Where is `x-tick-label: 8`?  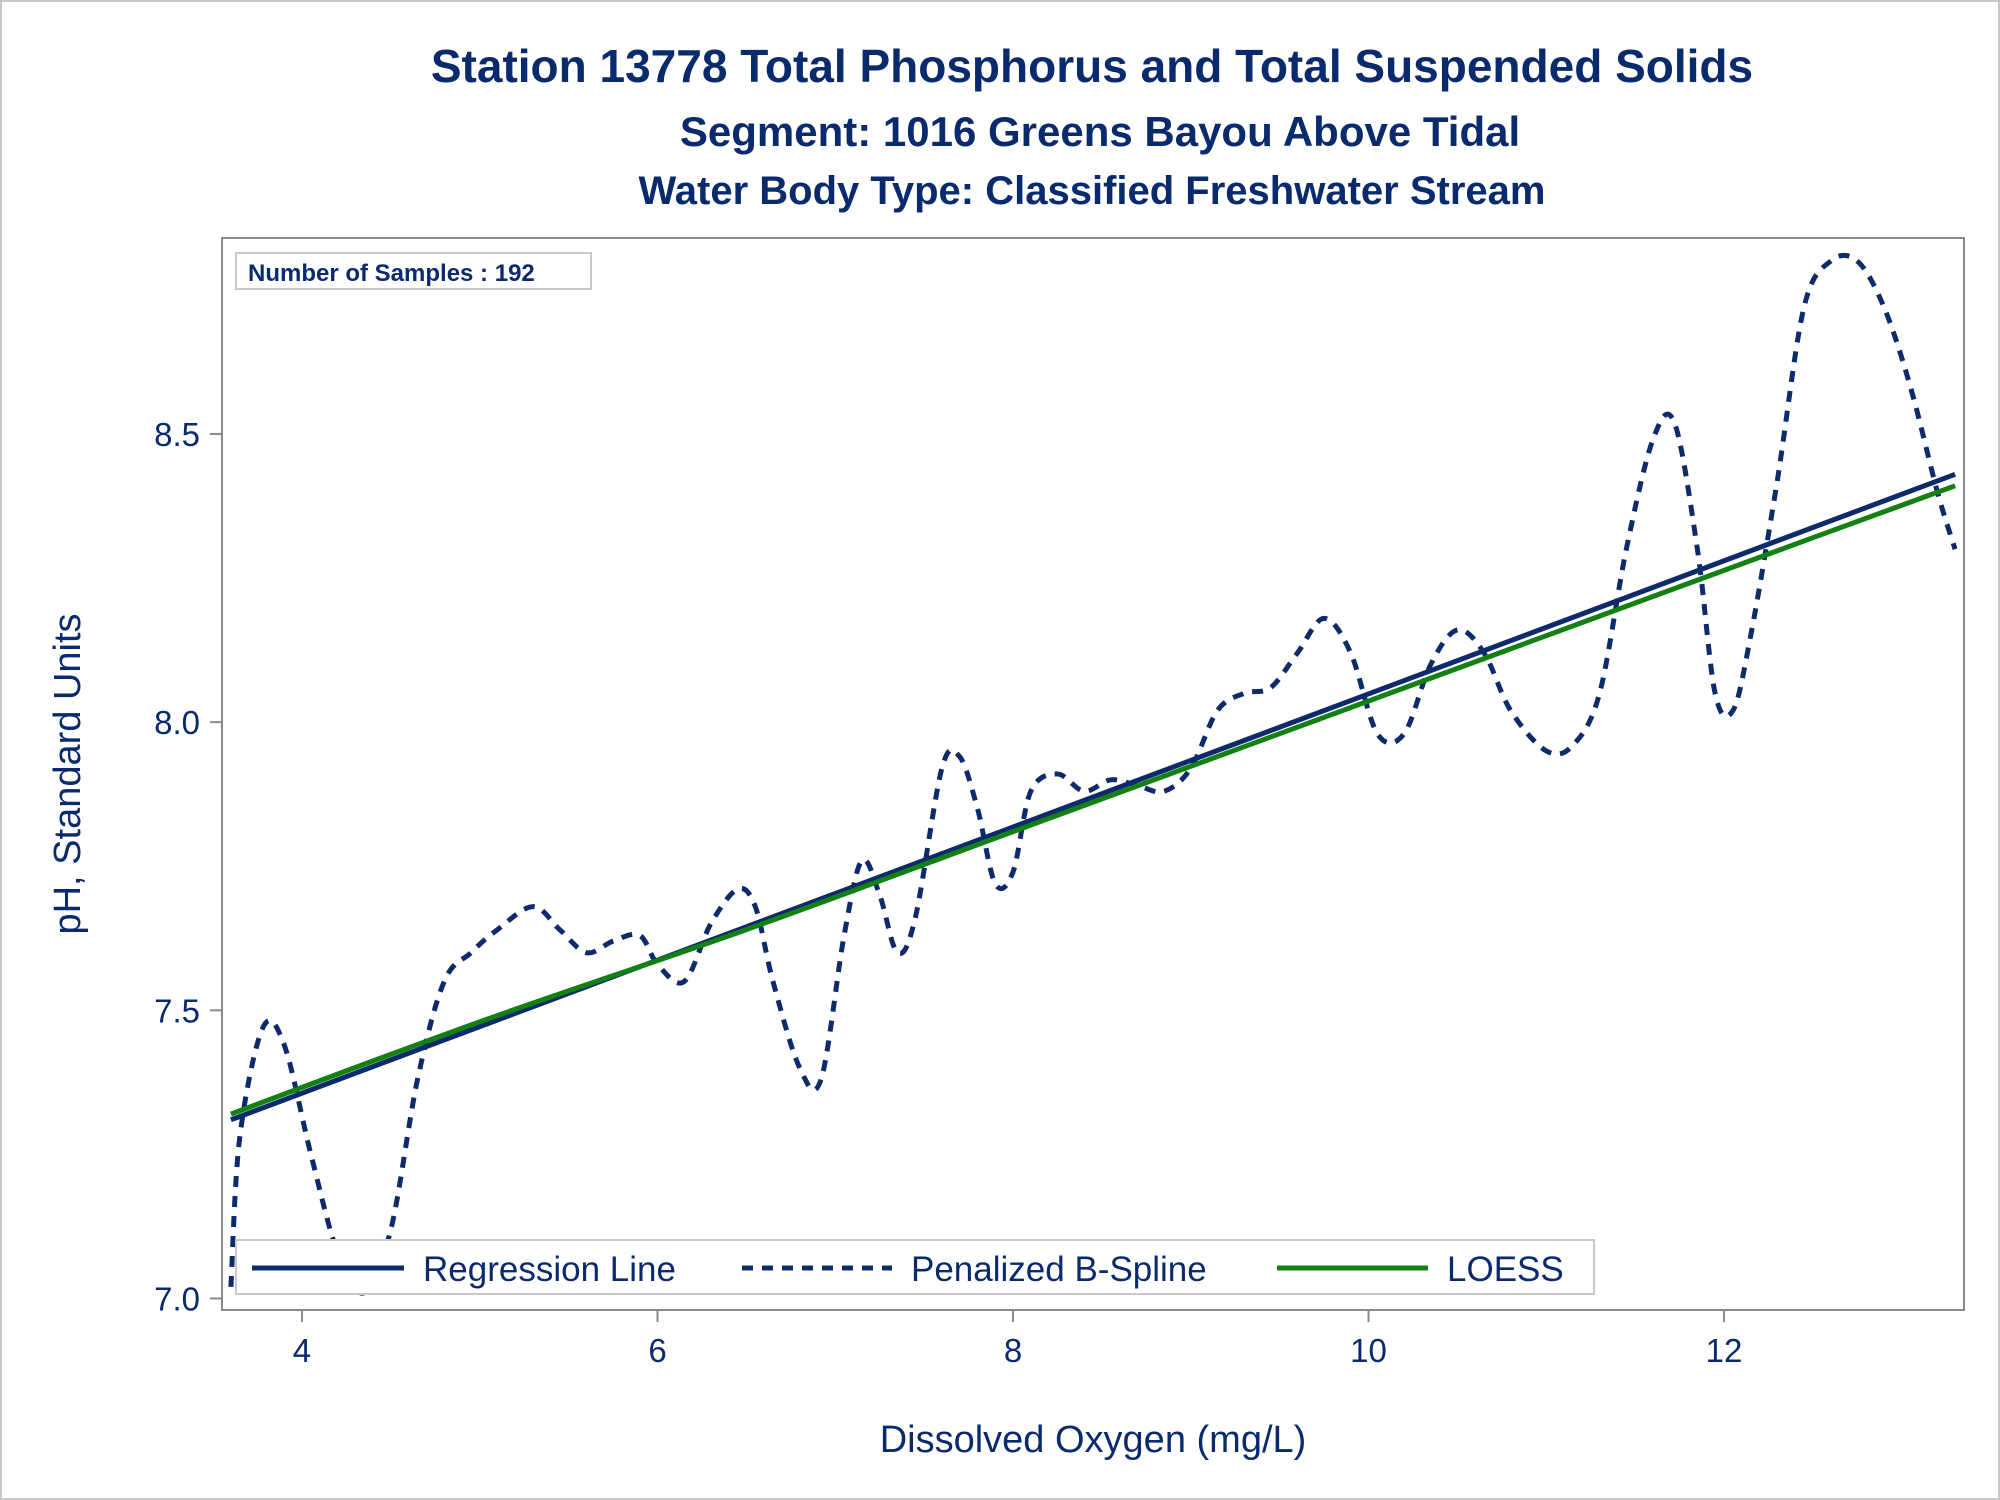
x-tick-label: 8 is located at coordinates (1013, 1350).